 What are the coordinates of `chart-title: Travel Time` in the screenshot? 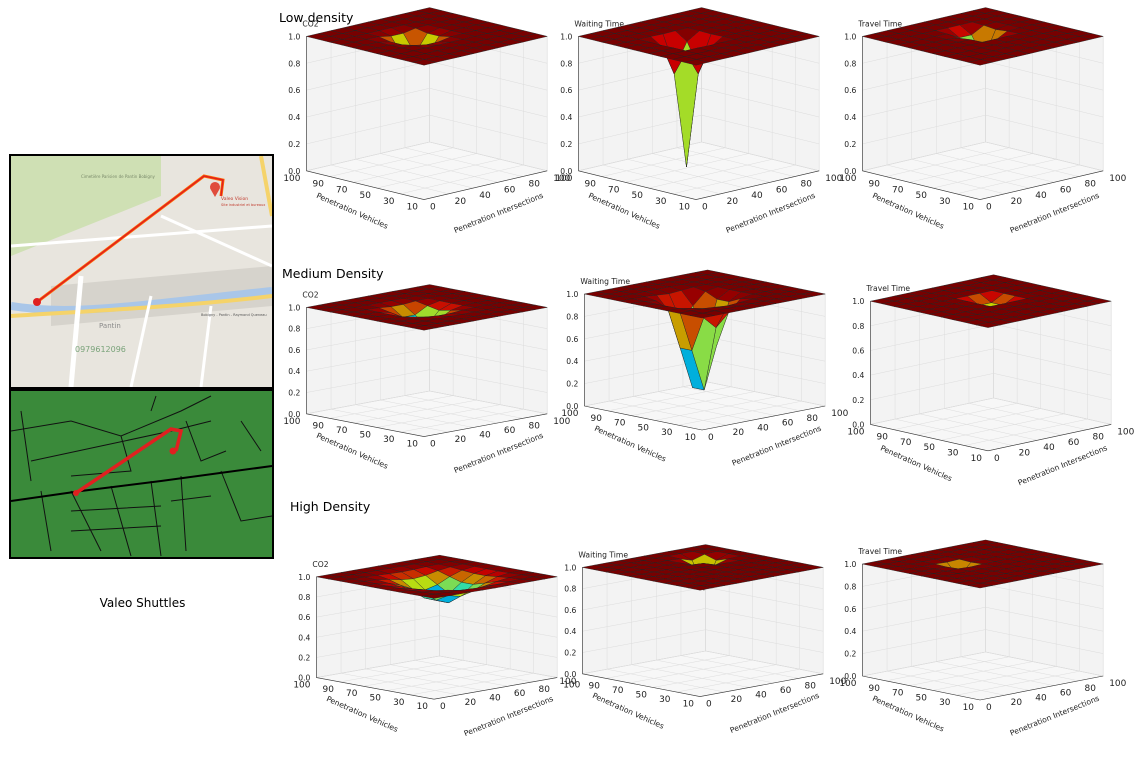 It's located at (879, 551).